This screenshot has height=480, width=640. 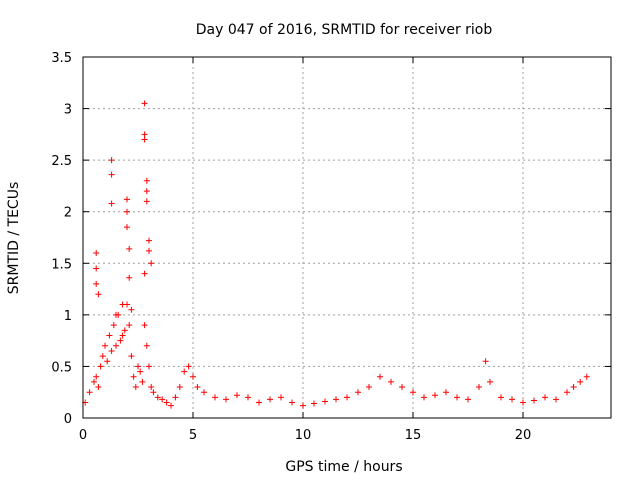 What do you see at coordinates (413, 435) in the screenshot?
I see `x-tick-label: 15` at bounding box center [413, 435].